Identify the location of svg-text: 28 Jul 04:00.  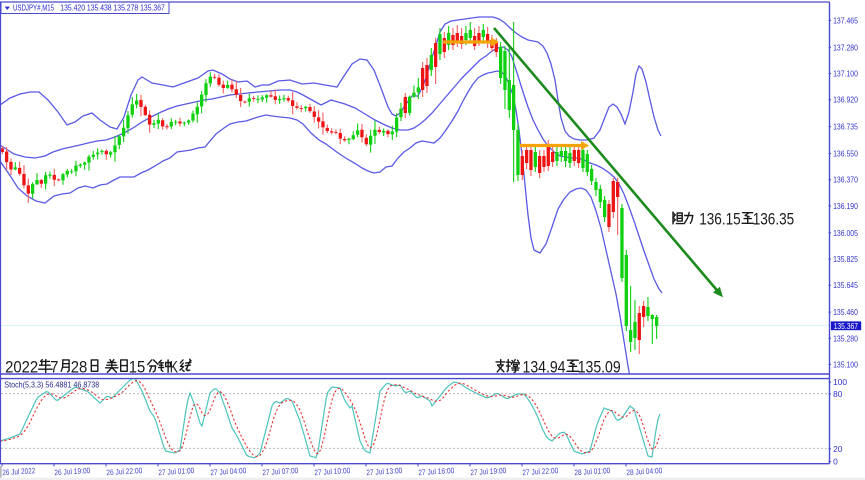
(644, 471).